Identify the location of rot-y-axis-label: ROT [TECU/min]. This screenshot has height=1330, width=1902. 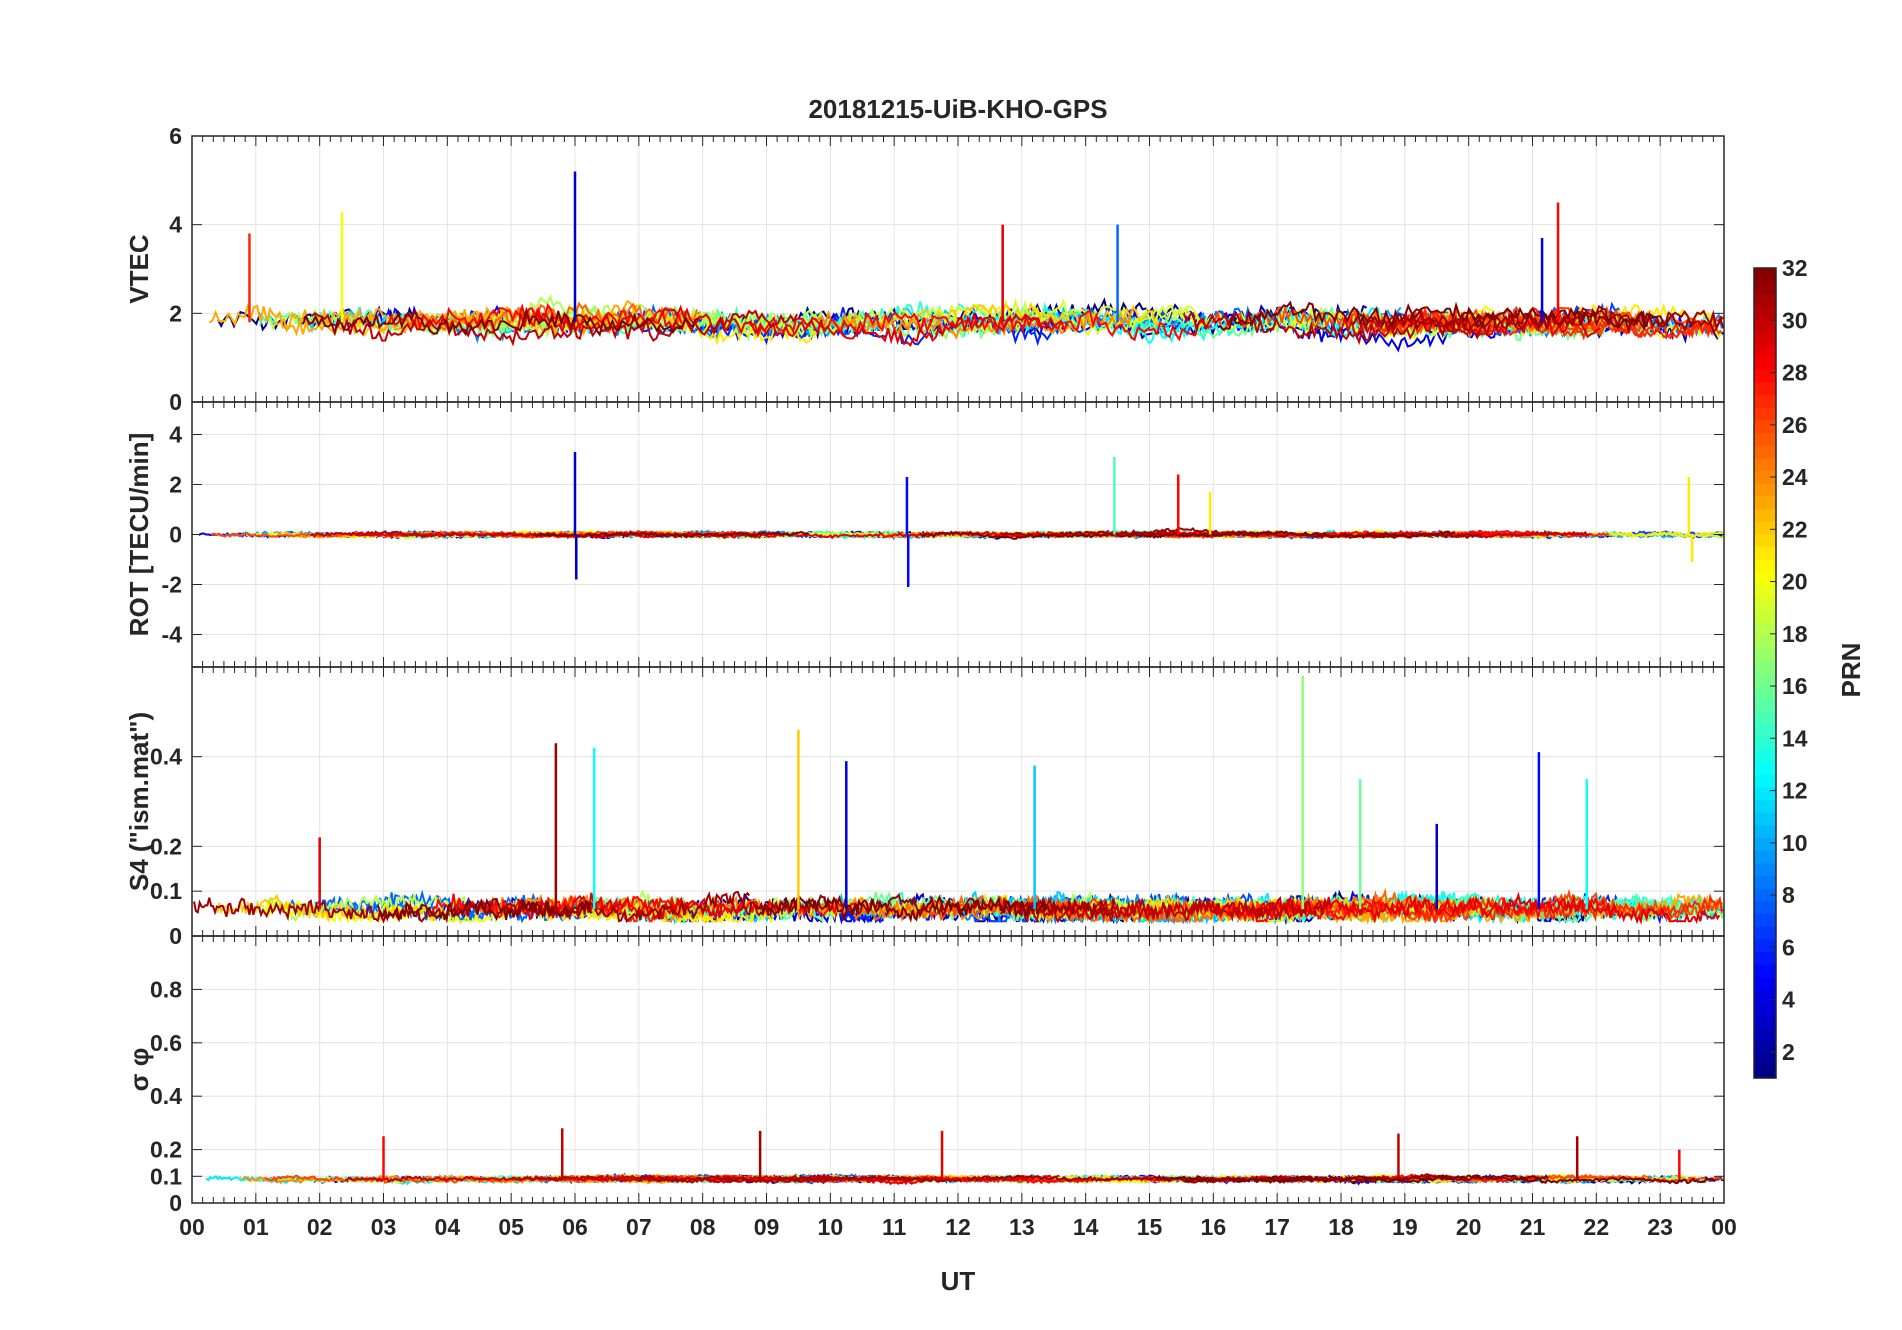
(139, 535).